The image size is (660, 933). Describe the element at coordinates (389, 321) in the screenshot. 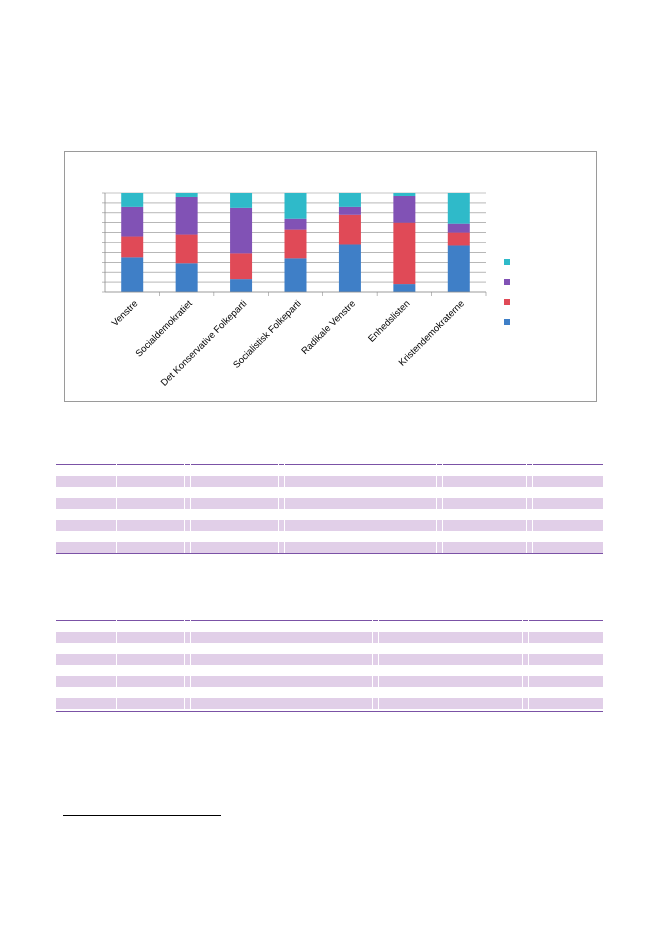

I see `x-tick-label: Enhedslisten` at that location.